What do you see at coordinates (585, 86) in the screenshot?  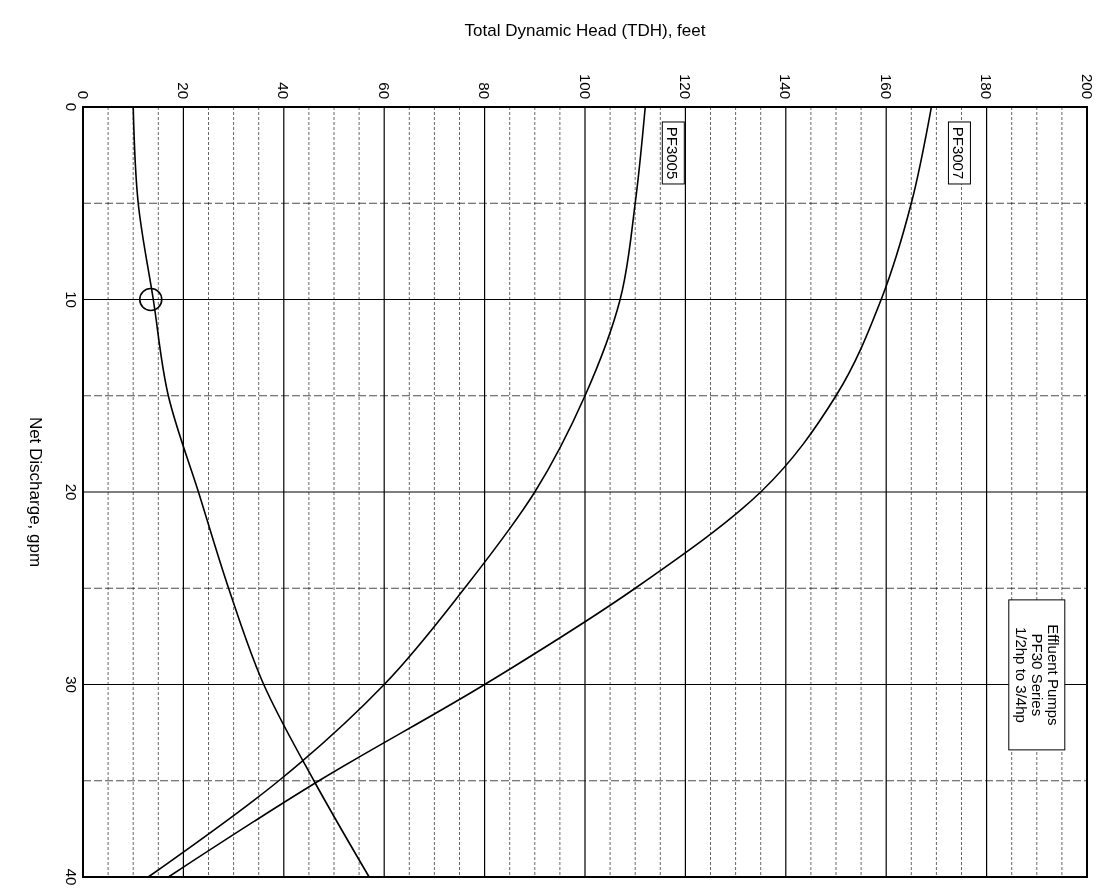 I see `x-tick-label: 100` at bounding box center [585, 86].